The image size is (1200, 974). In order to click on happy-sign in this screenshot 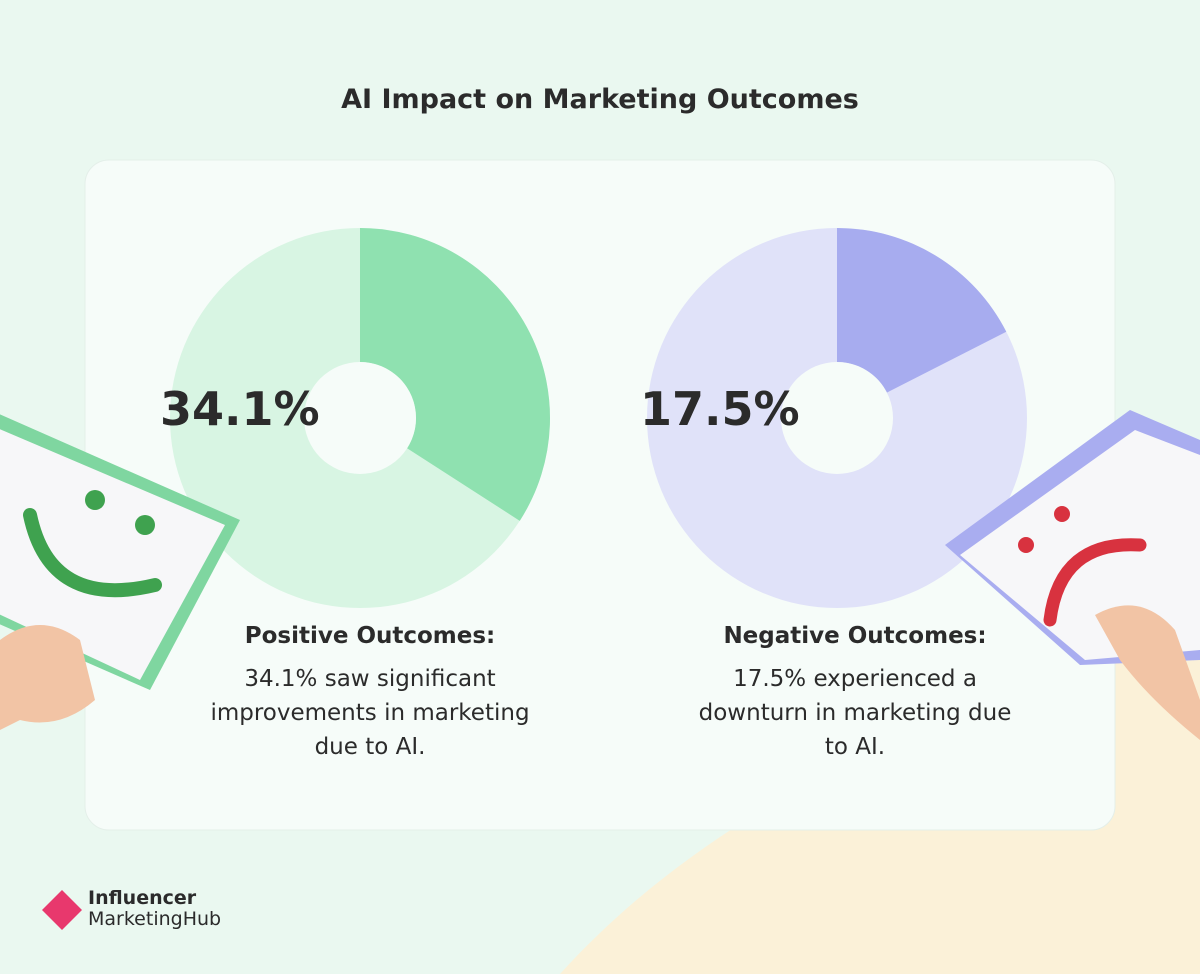, I will do `click(120, 572)`.